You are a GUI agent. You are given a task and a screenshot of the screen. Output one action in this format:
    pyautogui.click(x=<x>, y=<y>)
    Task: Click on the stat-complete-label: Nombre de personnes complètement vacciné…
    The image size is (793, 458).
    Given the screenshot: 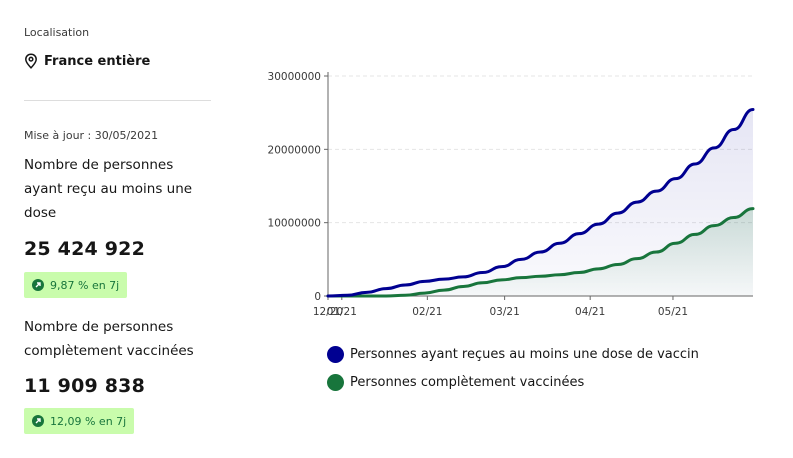 What is the action you would take?
    pyautogui.click(x=109, y=339)
    